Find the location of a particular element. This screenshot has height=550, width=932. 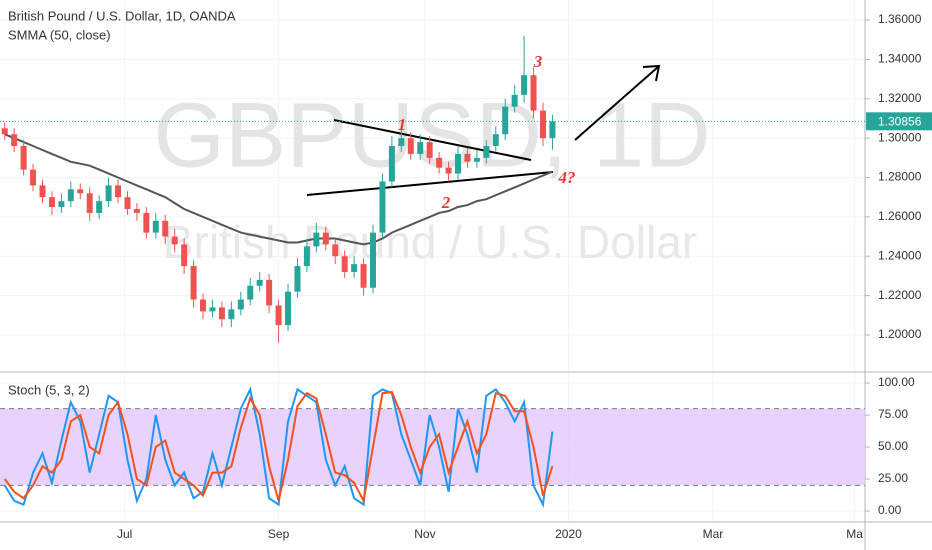

stoch-title: Stoch (5, 3, 2) is located at coordinates (49, 389).